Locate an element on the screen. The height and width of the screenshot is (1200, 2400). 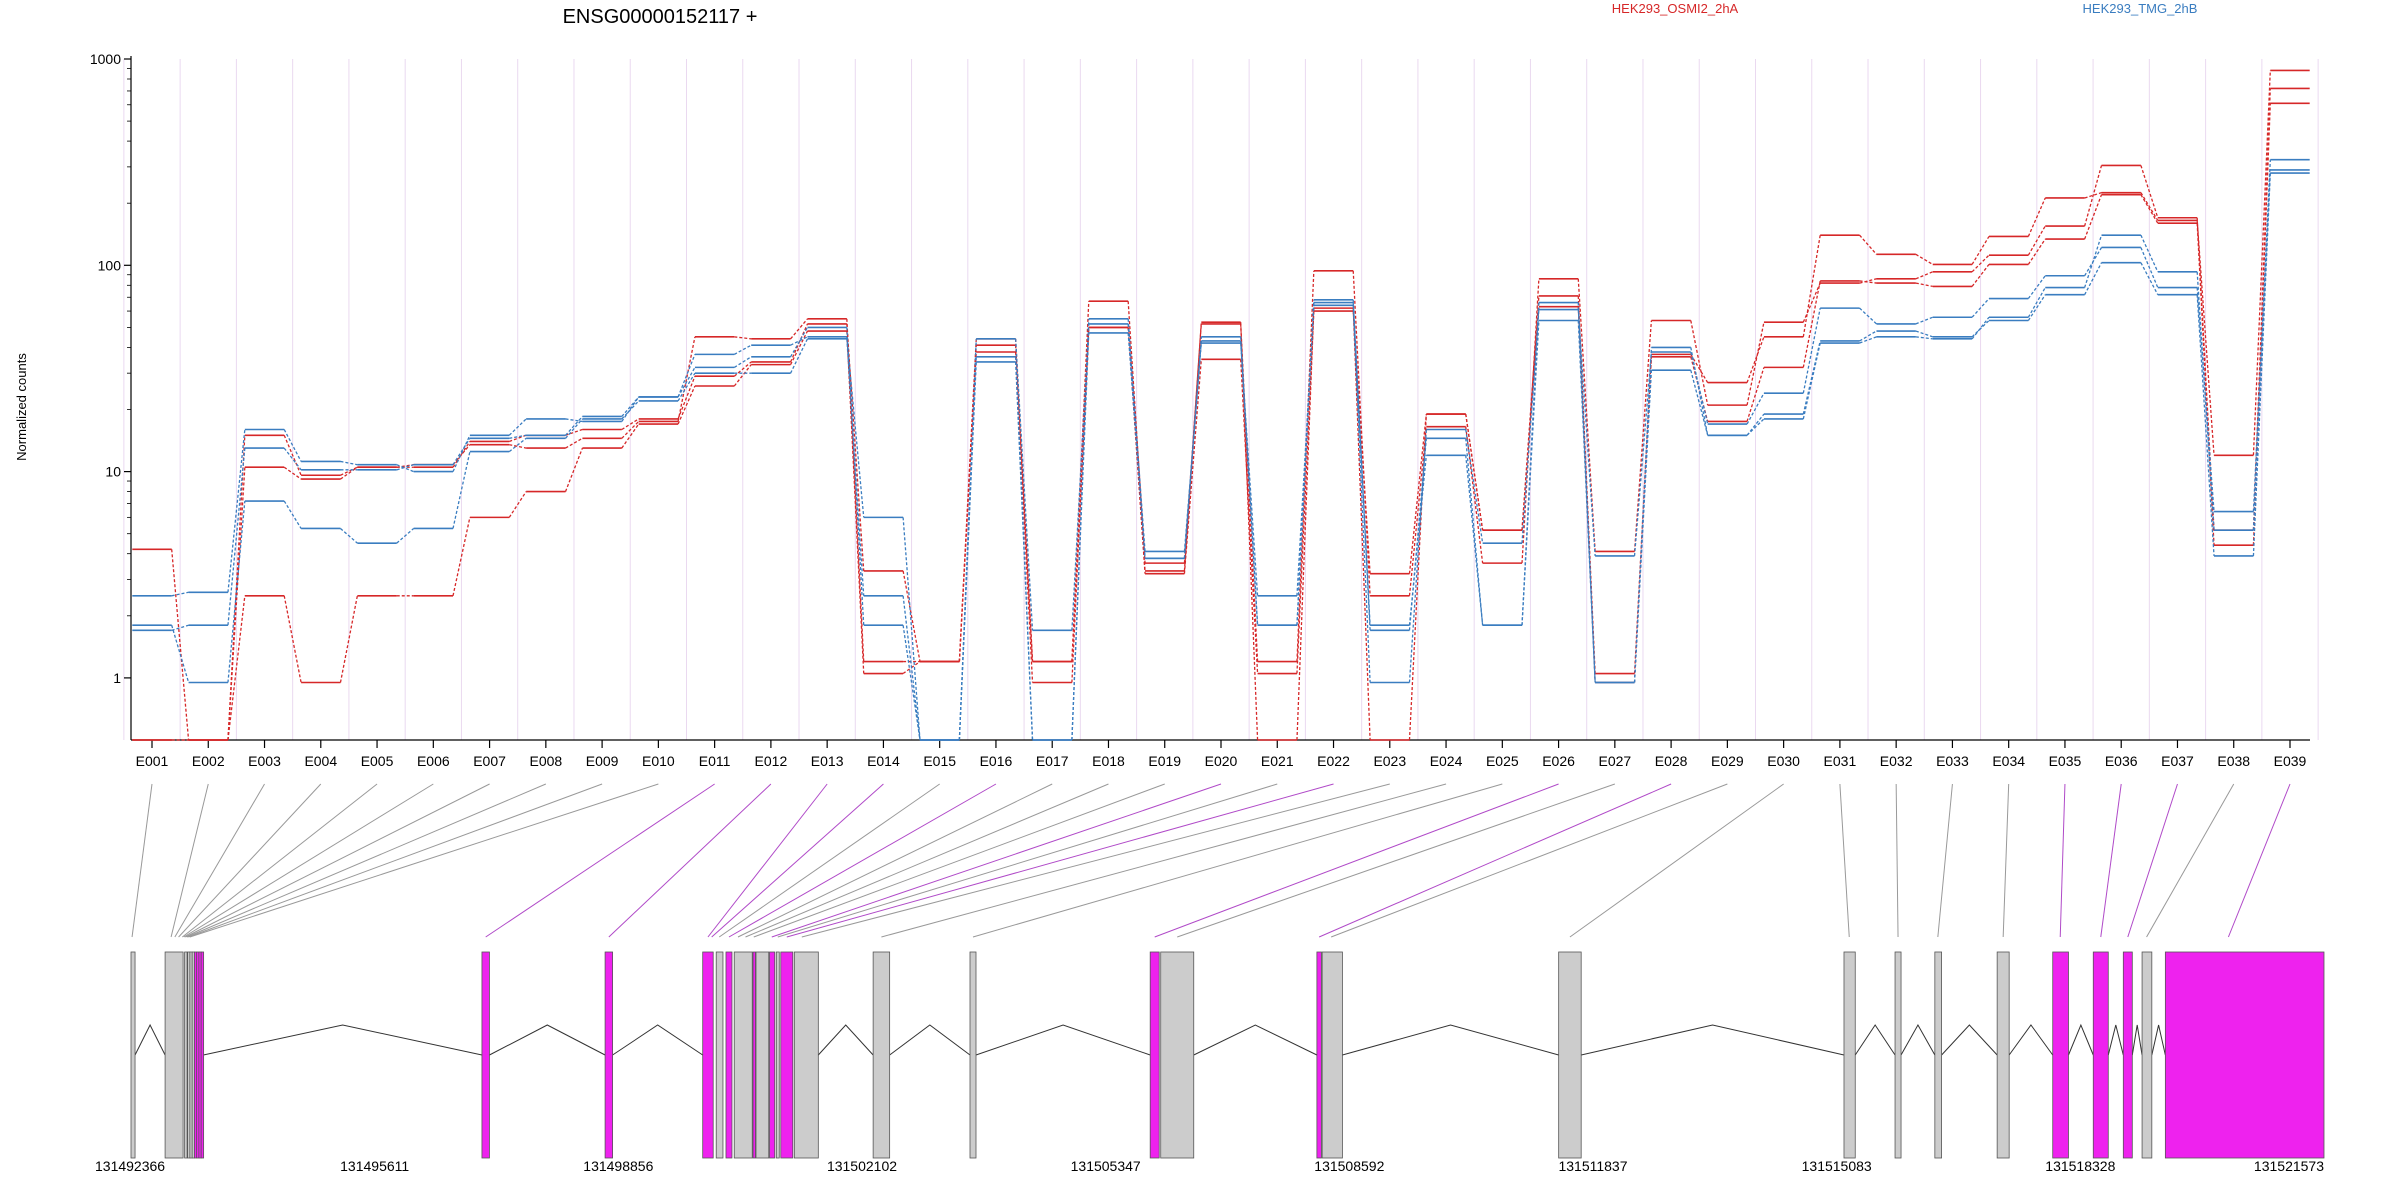
coordinate-label: 131521573 is located at coordinates (2289, 1166).